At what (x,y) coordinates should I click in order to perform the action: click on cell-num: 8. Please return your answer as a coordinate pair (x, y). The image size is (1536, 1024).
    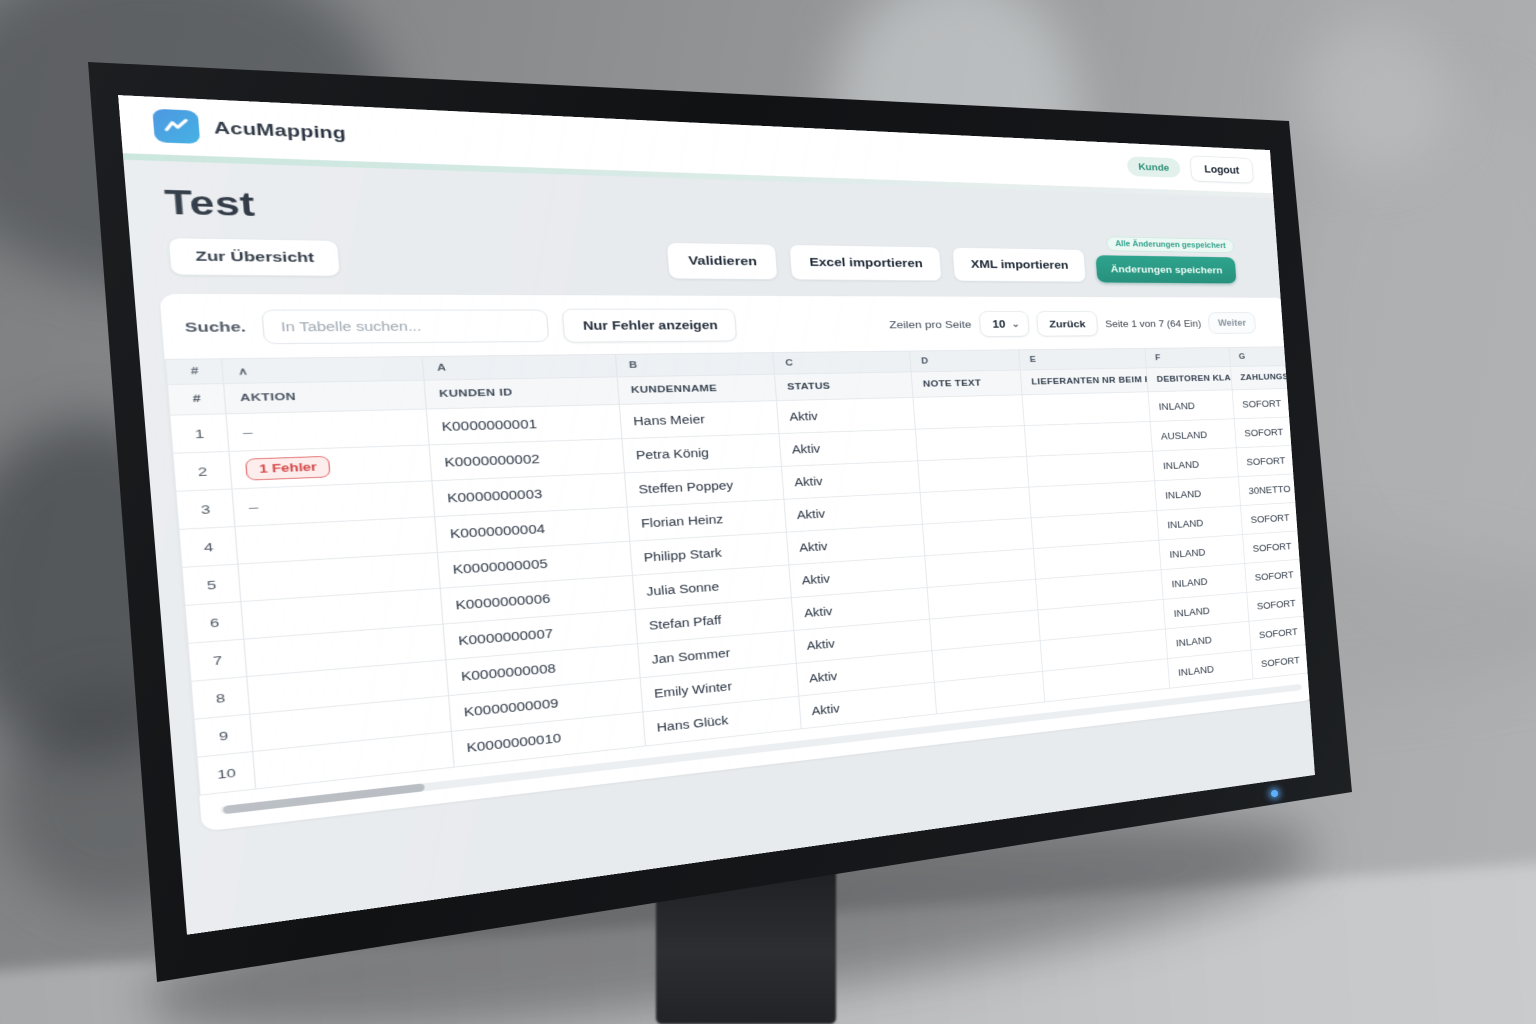
    Looking at the image, I should click on (220, 698).